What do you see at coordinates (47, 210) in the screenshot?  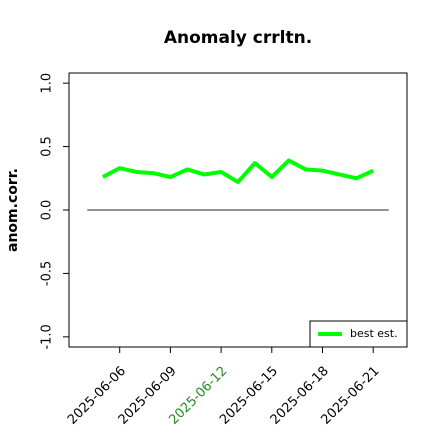 I see `y-tick-label: 0.0` at bounding box center [47, 210].